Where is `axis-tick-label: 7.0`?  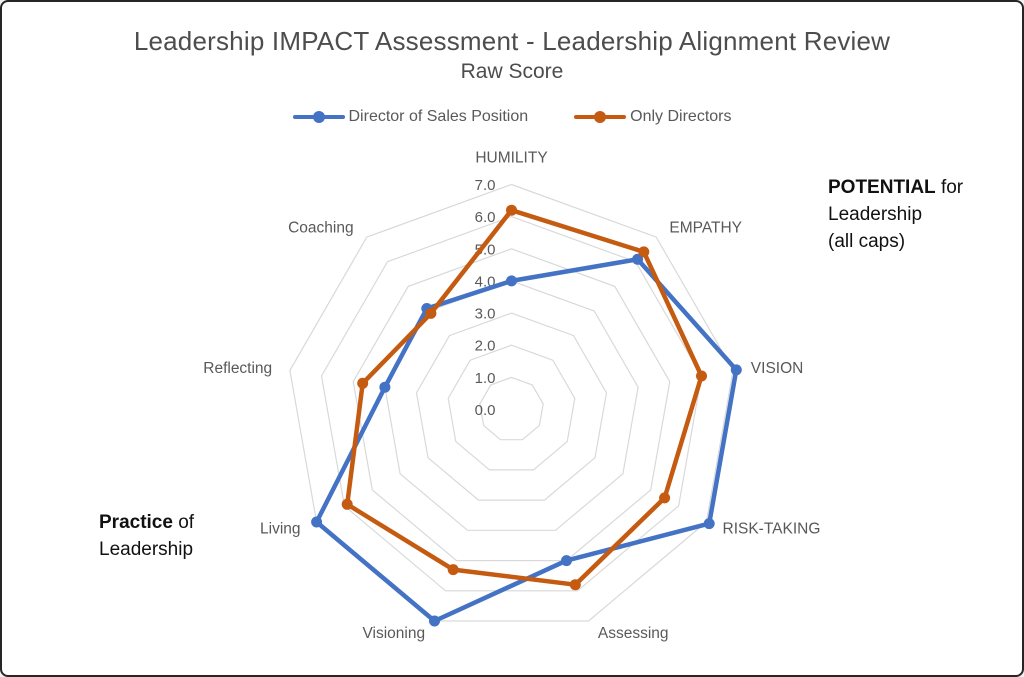 axis-tick-label: 7.0 is located at coordinates (485, 185).